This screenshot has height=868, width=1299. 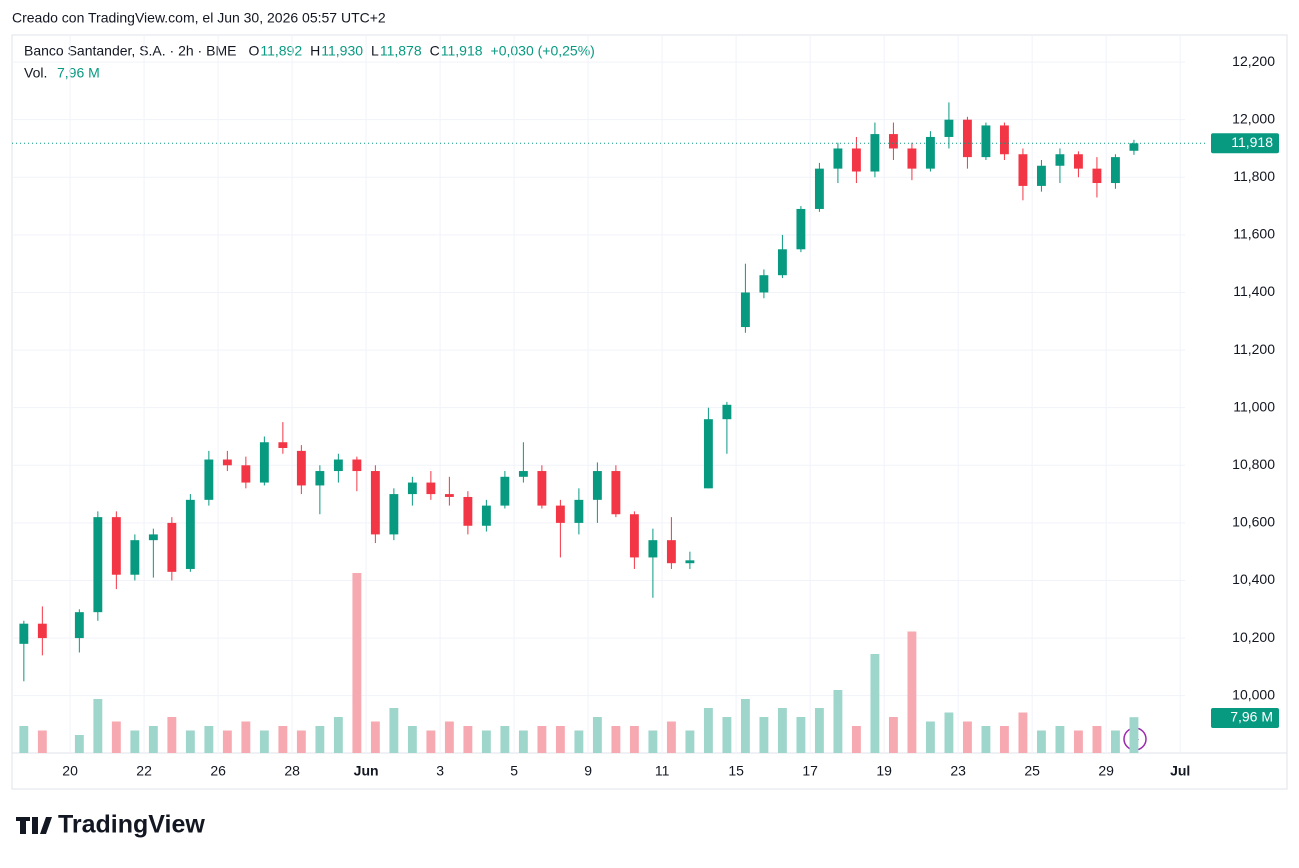 What do you see at coordinates (810, 771) in the screenshot?
I see `x-tick-label: 17` at bounding box center [810, 771].